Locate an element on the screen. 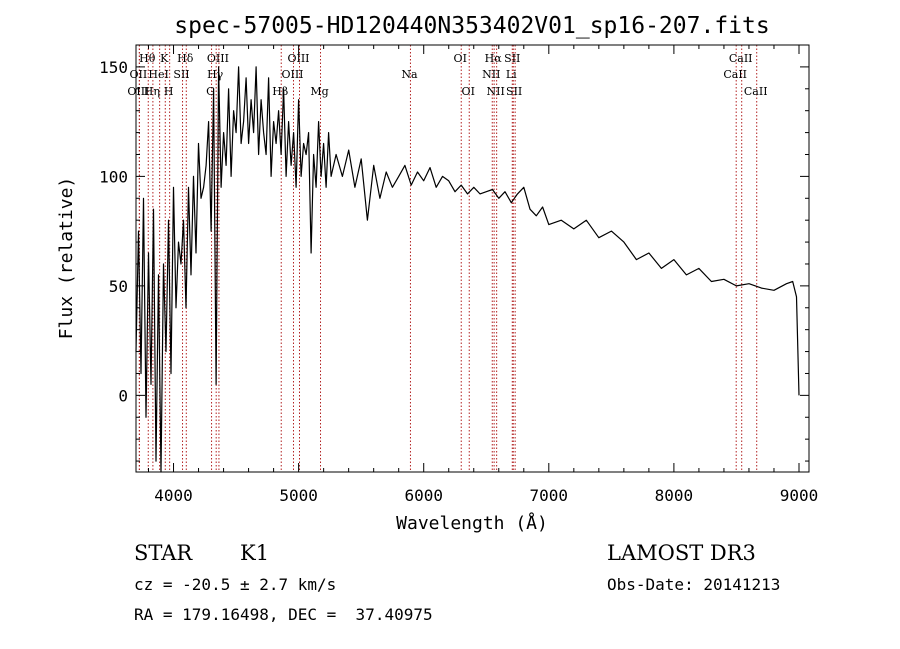  coordinates: RA = 179.16498, DEC = 37.40975 is located at coordinates (283, 614).